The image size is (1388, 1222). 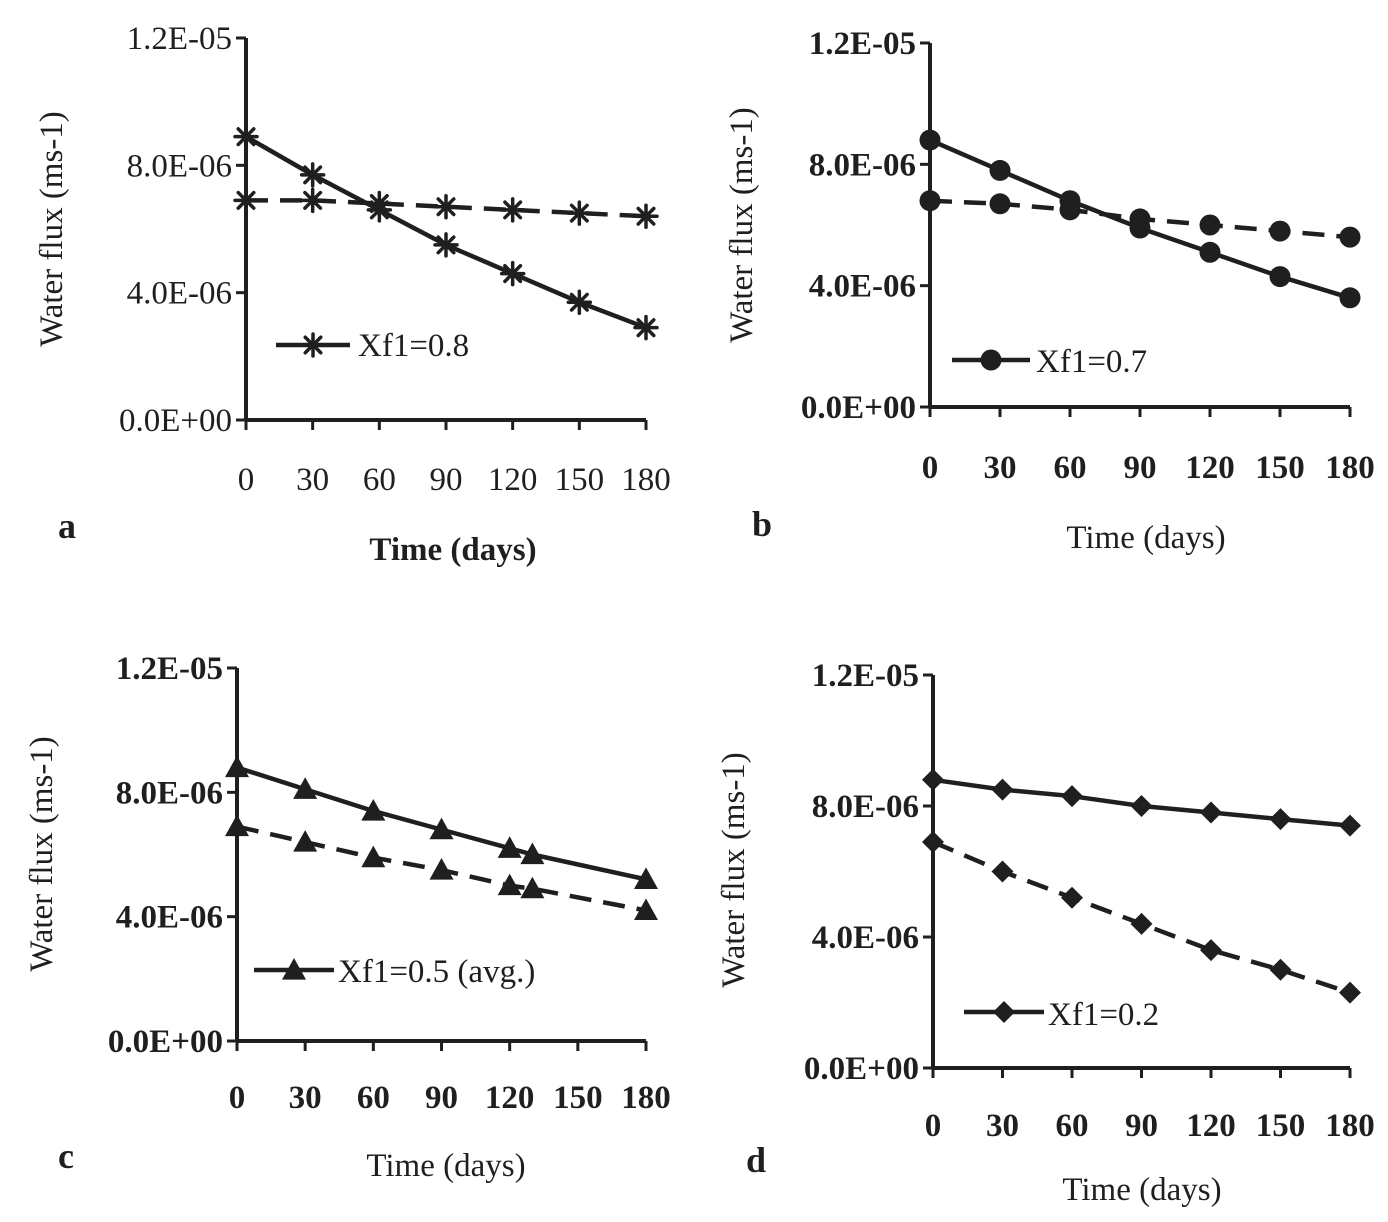 I want to click on panel-letter: b, so click(x=762, y=524).